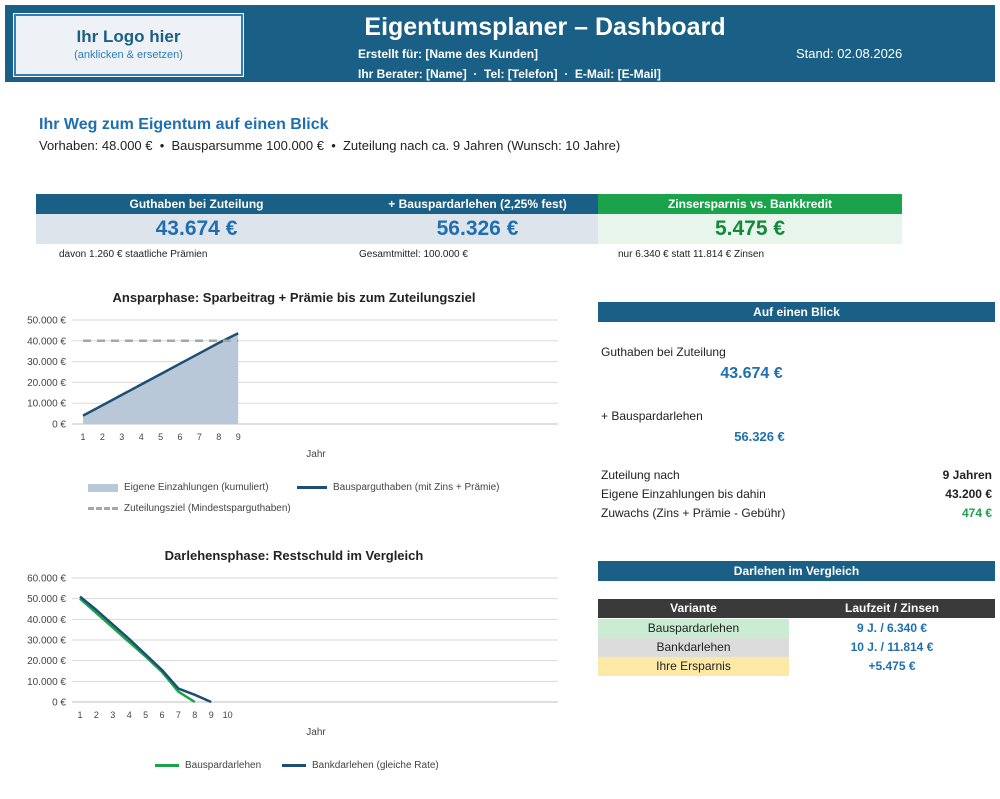 The height and width of the screenshot is (799, 1000). What do you see at coordinates (128, 55) in the screenshot?
I see `logo-hint: (anklicken & ersetzen)` at bounding box center [128, 55].